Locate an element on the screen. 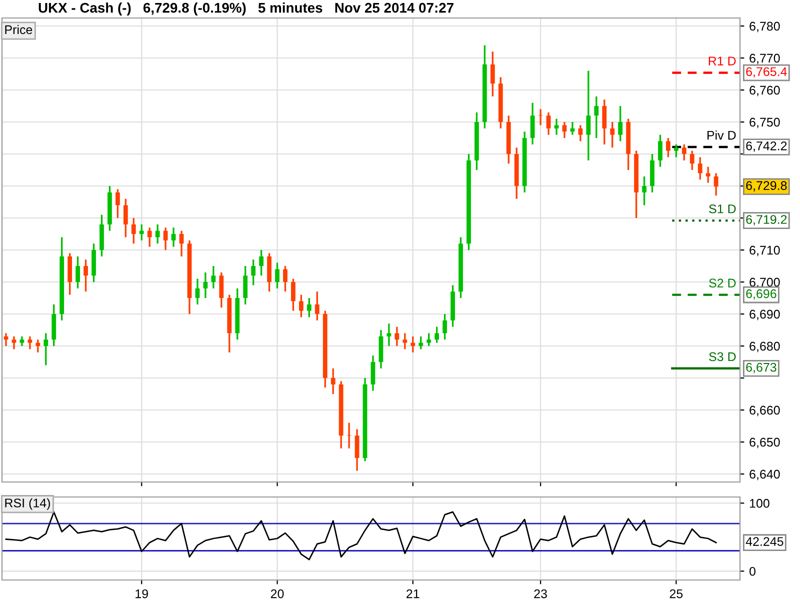  y-tick-label: 6,650 is located at coordinates (765, 443).